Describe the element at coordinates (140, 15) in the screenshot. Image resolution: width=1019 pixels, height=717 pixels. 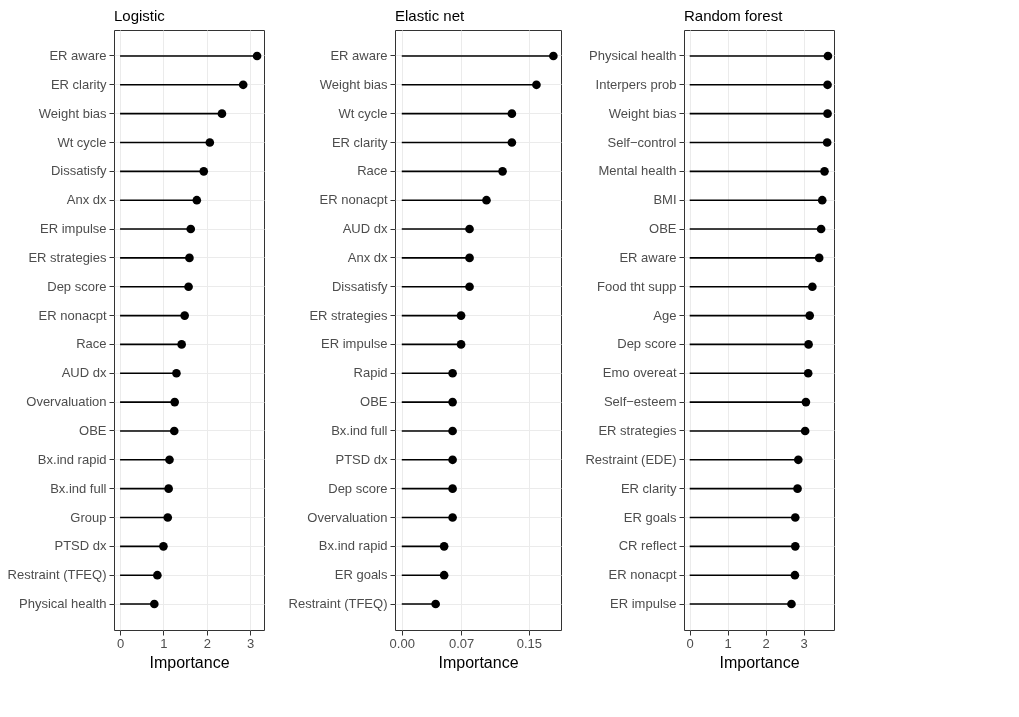
I see `chart-title: Logistic` at that location.